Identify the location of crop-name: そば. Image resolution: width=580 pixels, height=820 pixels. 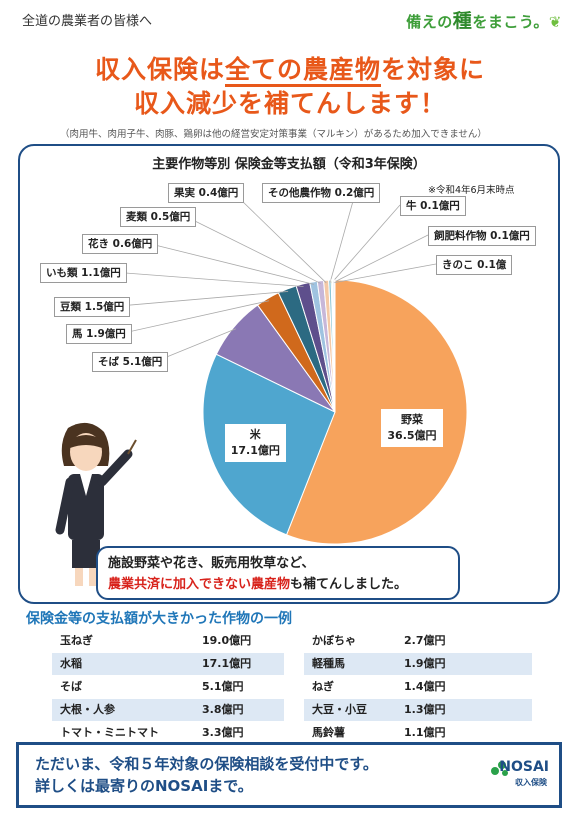
(71, 686).